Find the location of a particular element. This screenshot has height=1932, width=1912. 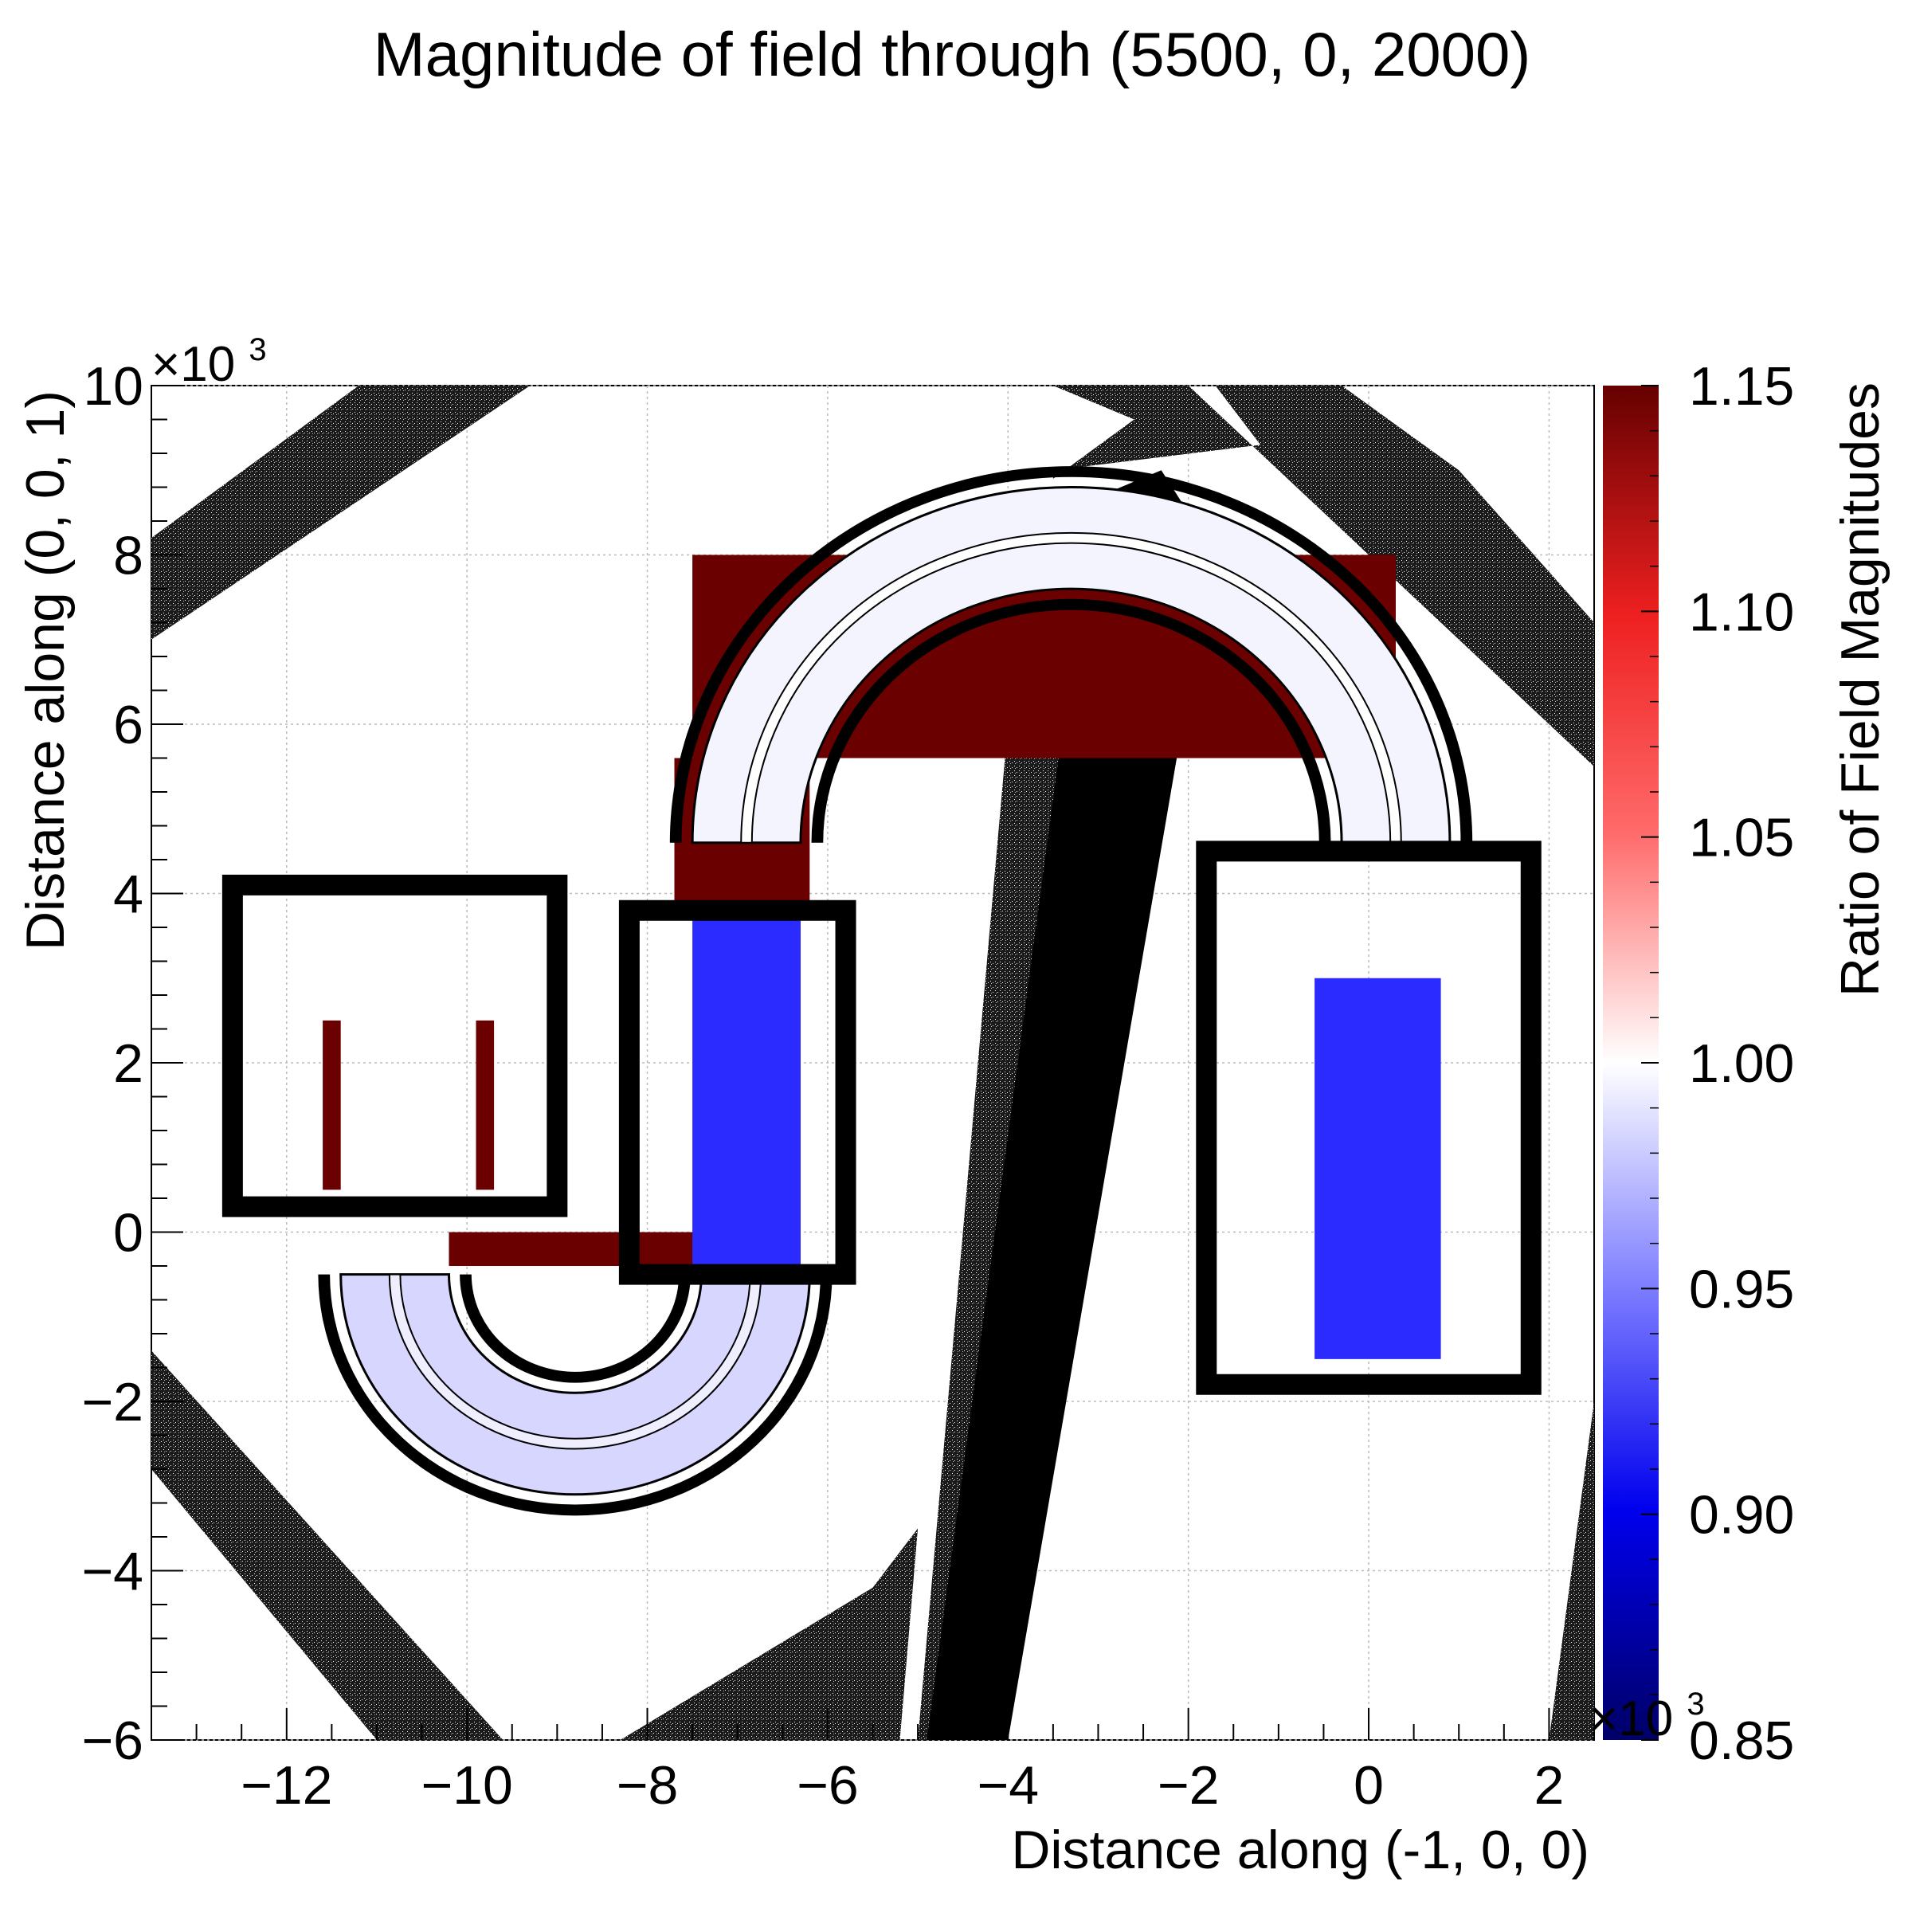

y-tick-labels: −6 −4 −2 0 2 4 6 8 10 is located at coordinates (112, 1063).